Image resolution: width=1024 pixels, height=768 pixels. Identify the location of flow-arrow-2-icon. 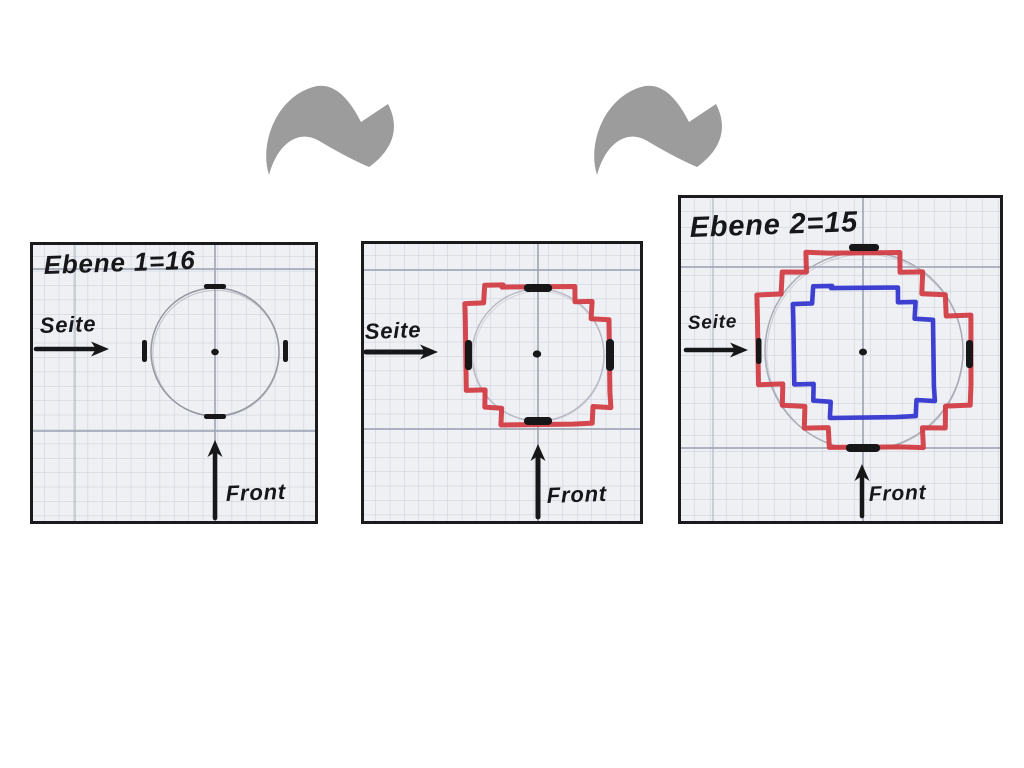
(658, 130).